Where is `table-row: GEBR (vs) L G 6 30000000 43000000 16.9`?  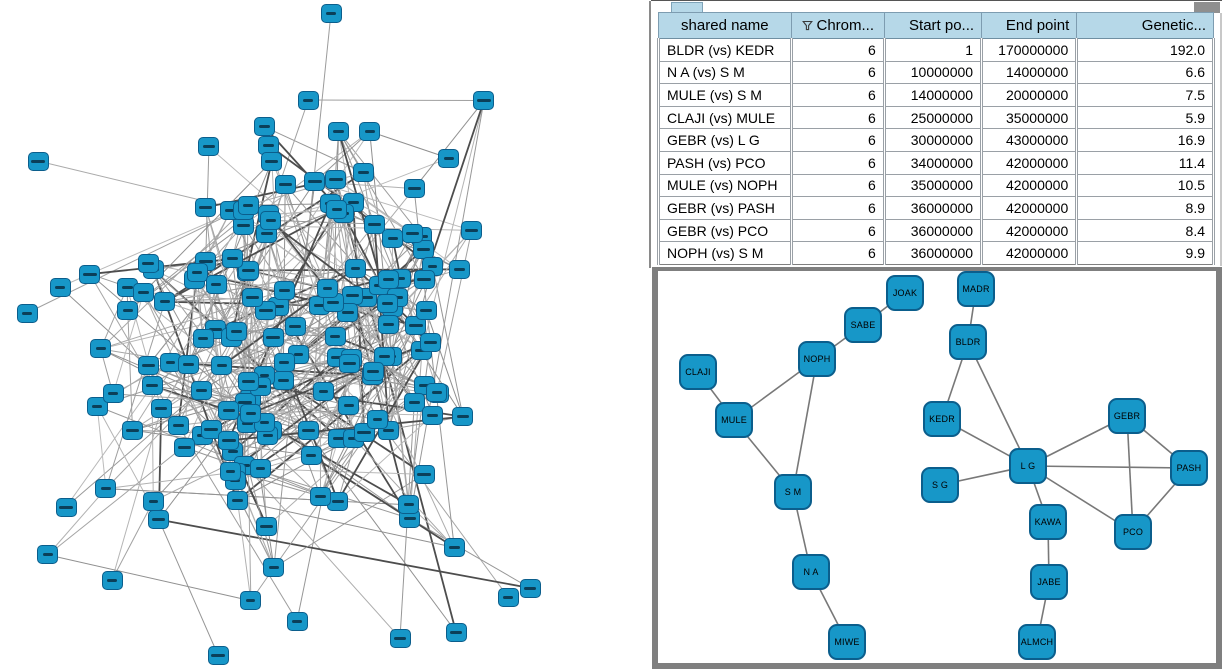
table-row: GEBR (vs) L G 6 30000000 43000000 16.9 is located at coordinates (936, 140).